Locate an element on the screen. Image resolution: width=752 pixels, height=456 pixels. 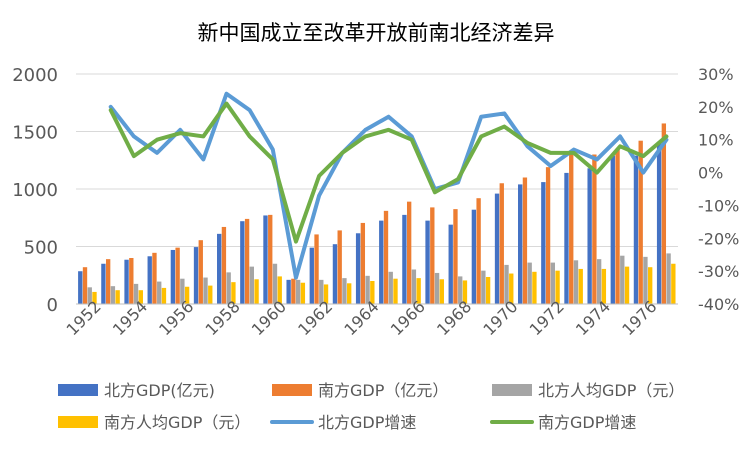
legend-label: 北方GDP增速 is located at coordinates (367, 422).